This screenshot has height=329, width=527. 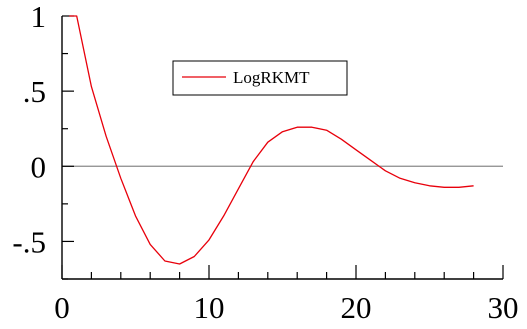 I want to click on x-tick-label: 20, so click(x=356, y=307).